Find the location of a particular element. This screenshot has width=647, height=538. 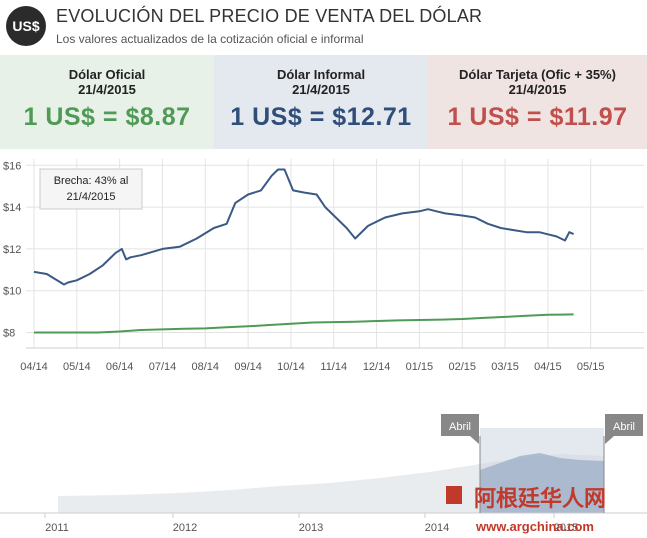

card-informal-label: Dólar Informal is located at coordinates (321, 74).